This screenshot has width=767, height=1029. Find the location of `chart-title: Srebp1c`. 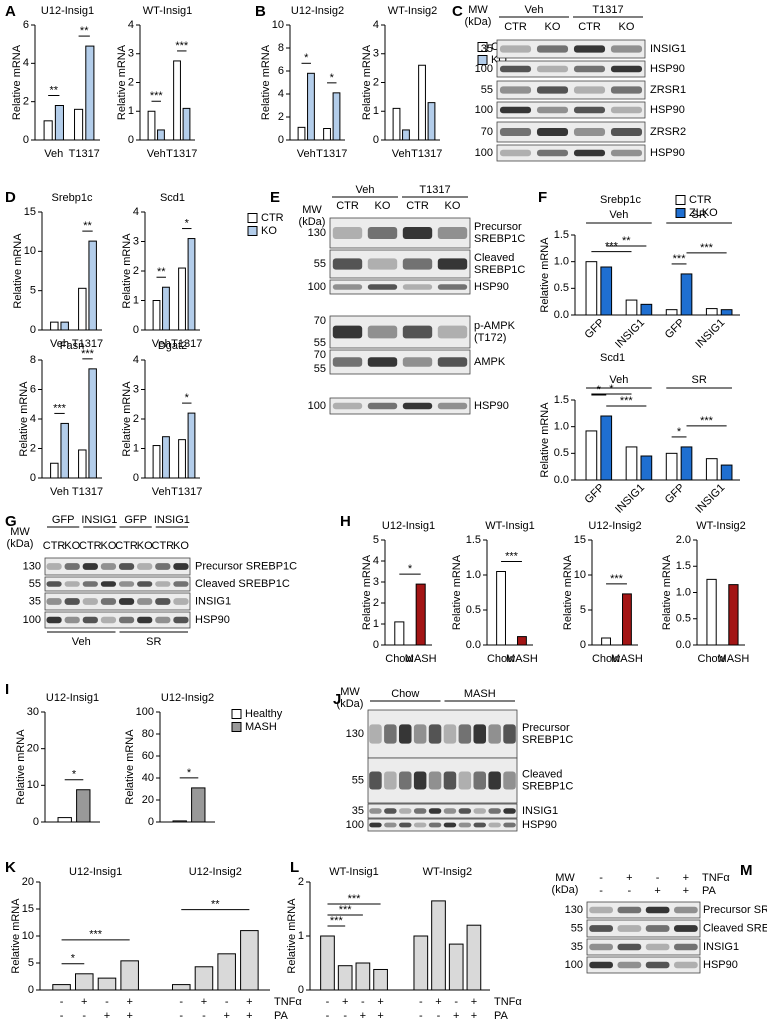

chart-title: Srebp1c is located at coordinates (620, 200).